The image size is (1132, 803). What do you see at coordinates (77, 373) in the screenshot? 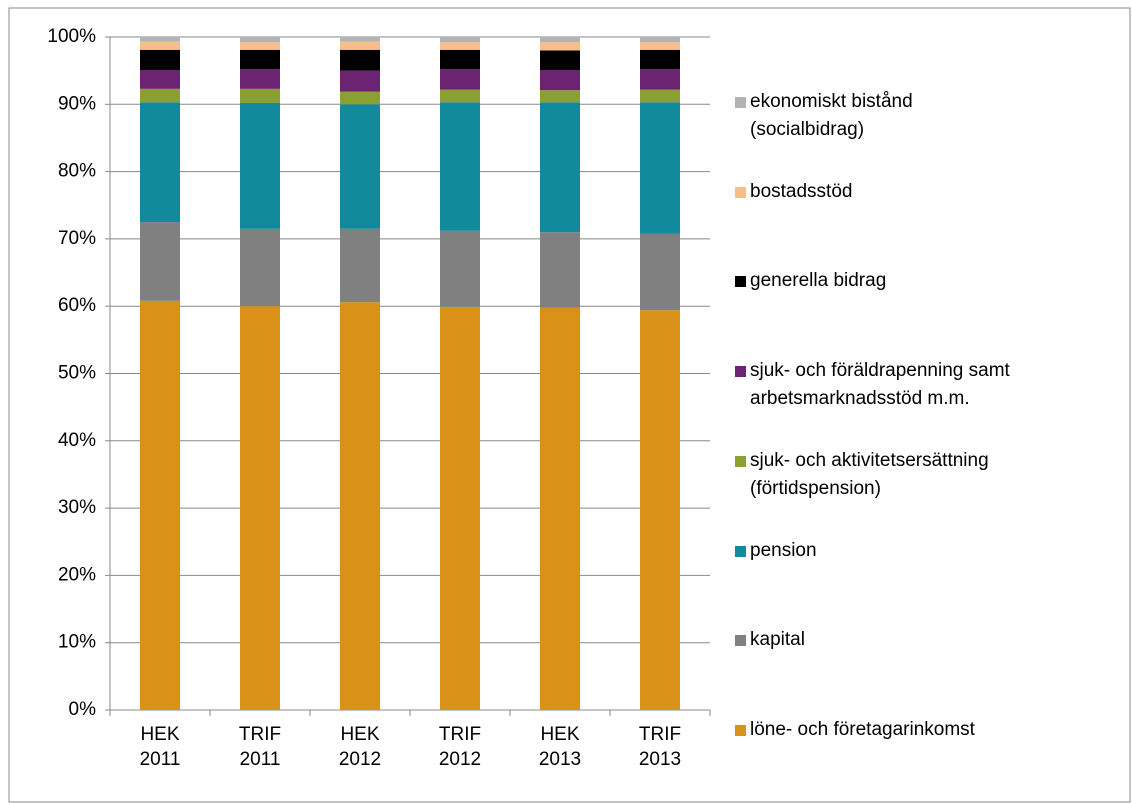
I see `y-tick-label: 50%` at bounding box center [77, 373].